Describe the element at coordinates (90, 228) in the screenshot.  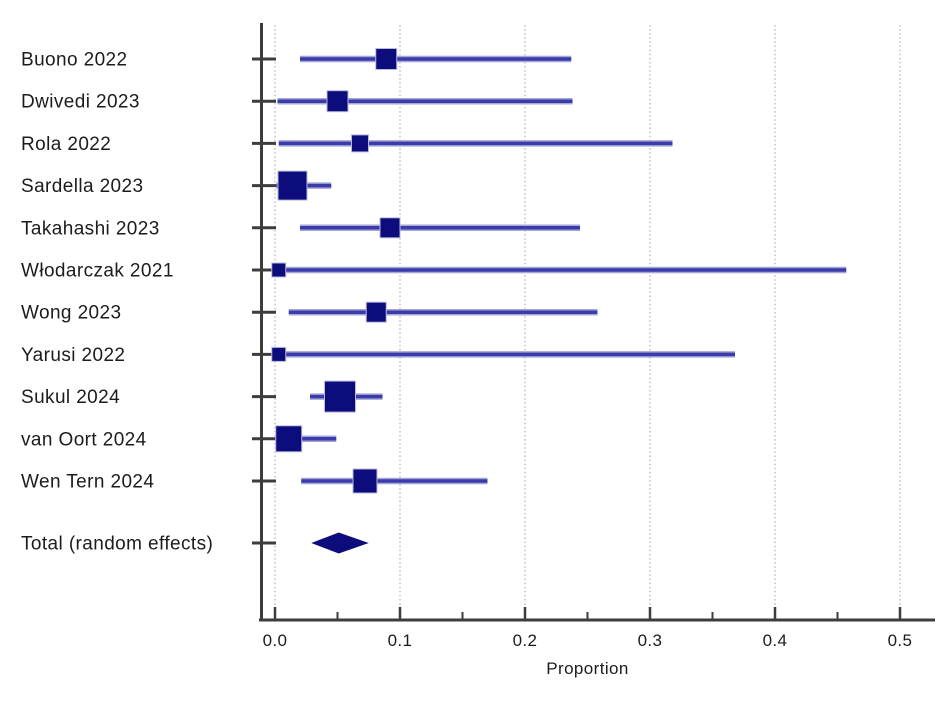
I see `study-label: Takahashi 2023` at that location.